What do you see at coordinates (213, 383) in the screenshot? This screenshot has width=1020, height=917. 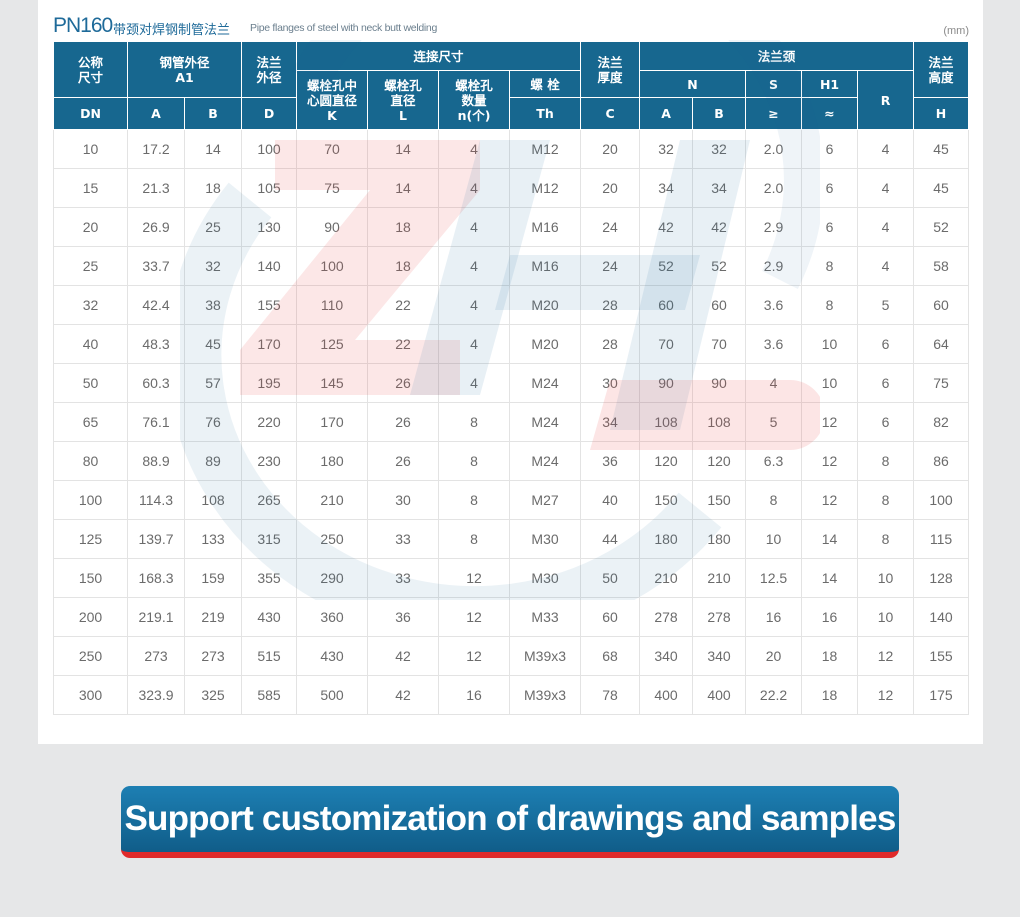 I see `cell-pipe-b: 57` at bounding box center [213, 383].